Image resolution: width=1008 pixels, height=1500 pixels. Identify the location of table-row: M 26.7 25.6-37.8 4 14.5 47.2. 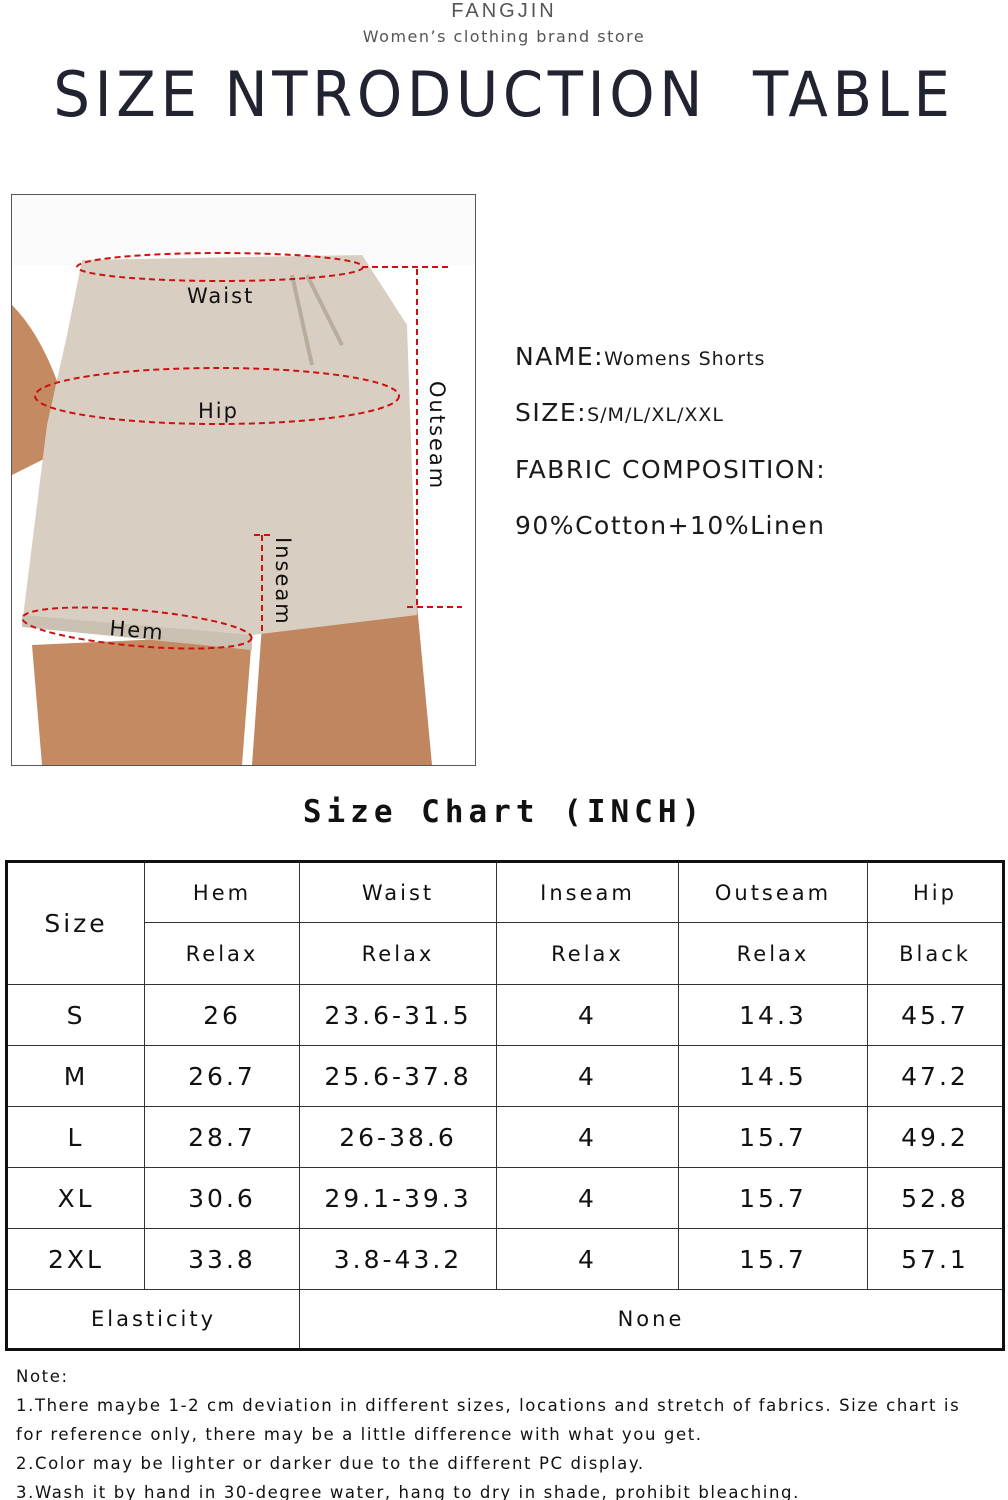
(505, 1076).